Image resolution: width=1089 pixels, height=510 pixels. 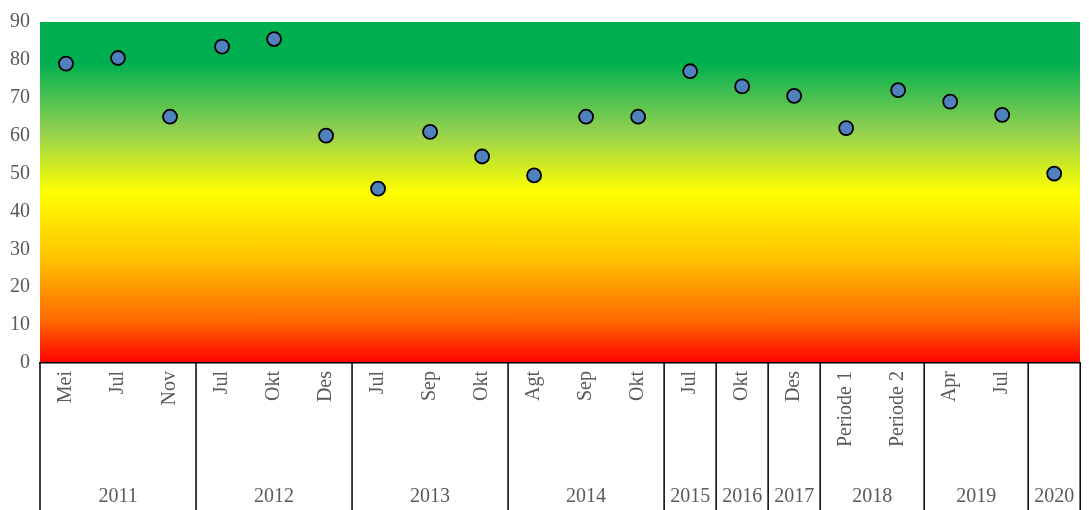 What do you see at coordinates (586, 495) in the screenshot?
I see `text: 2014` at bounding box center [586, 495].